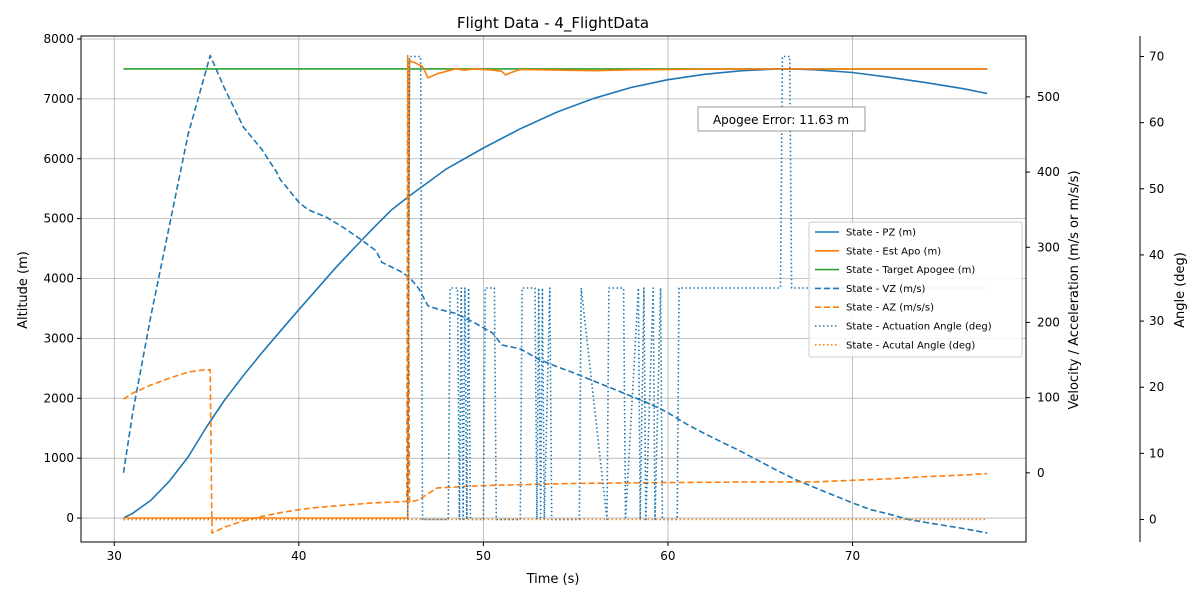  I want to click on chart-title: Flight Data - 4_FlightData, so click(553, 23).